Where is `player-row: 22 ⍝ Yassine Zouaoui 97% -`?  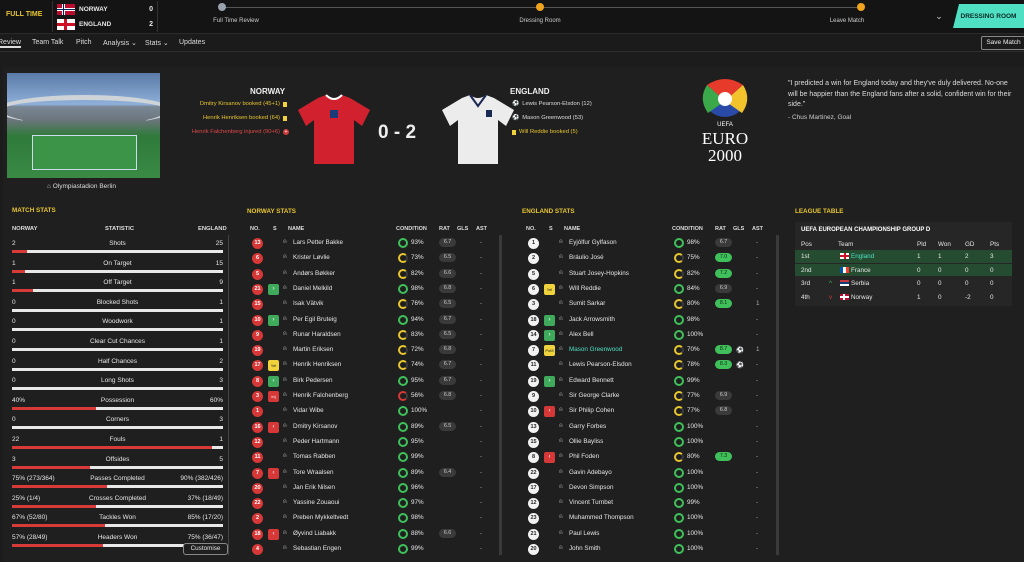
player-row: 22 ⍝ Yassine Zouaoui 97% - is located at coordinates (374, 504).